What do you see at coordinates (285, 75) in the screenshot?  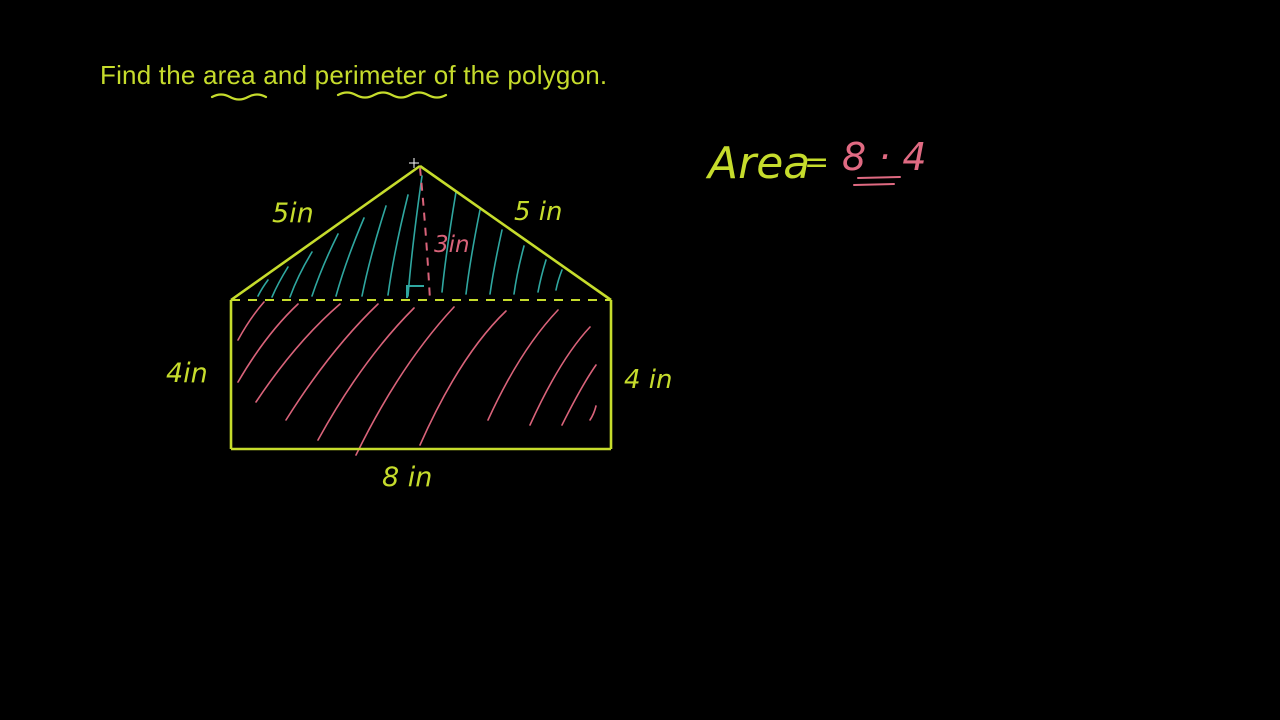 I see `problem-middle: and` at bounding box center [285, 75].